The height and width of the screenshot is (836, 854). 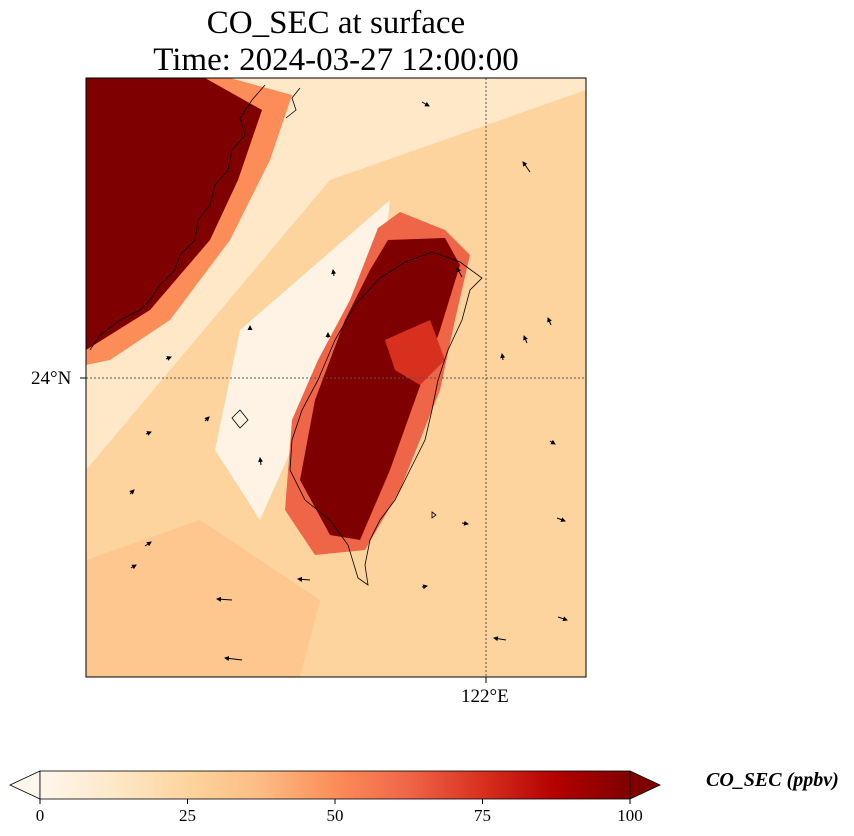 I want to click on field-clean-corridor, so click(x=302, y=360).